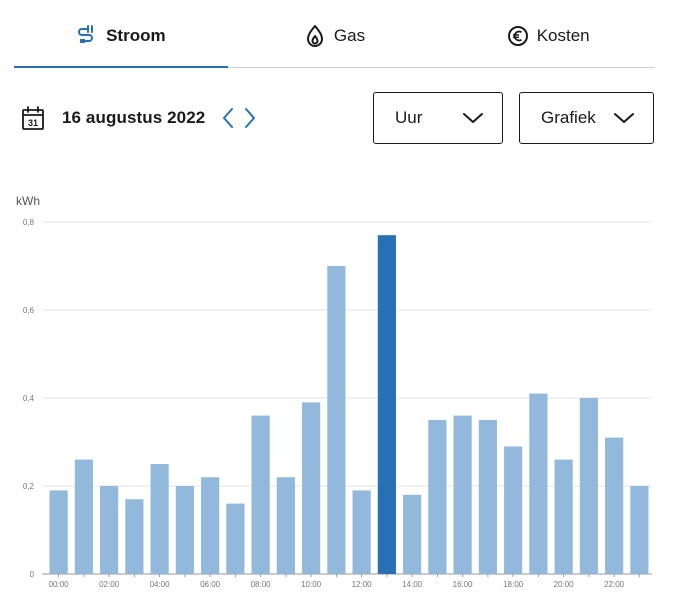 The image size is (684, 607). Describe the element at coordinates (463, 584) in the screenshot. I see `x-tick-label: 16:00` at that location.